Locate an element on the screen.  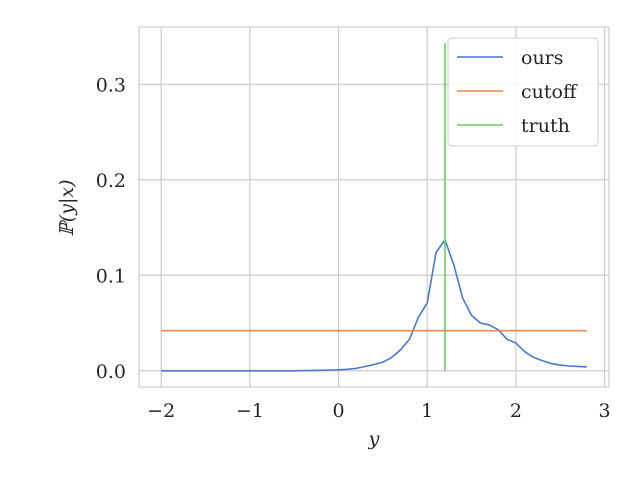
x-tick-label: −1 is located at coordinates (250, 411).